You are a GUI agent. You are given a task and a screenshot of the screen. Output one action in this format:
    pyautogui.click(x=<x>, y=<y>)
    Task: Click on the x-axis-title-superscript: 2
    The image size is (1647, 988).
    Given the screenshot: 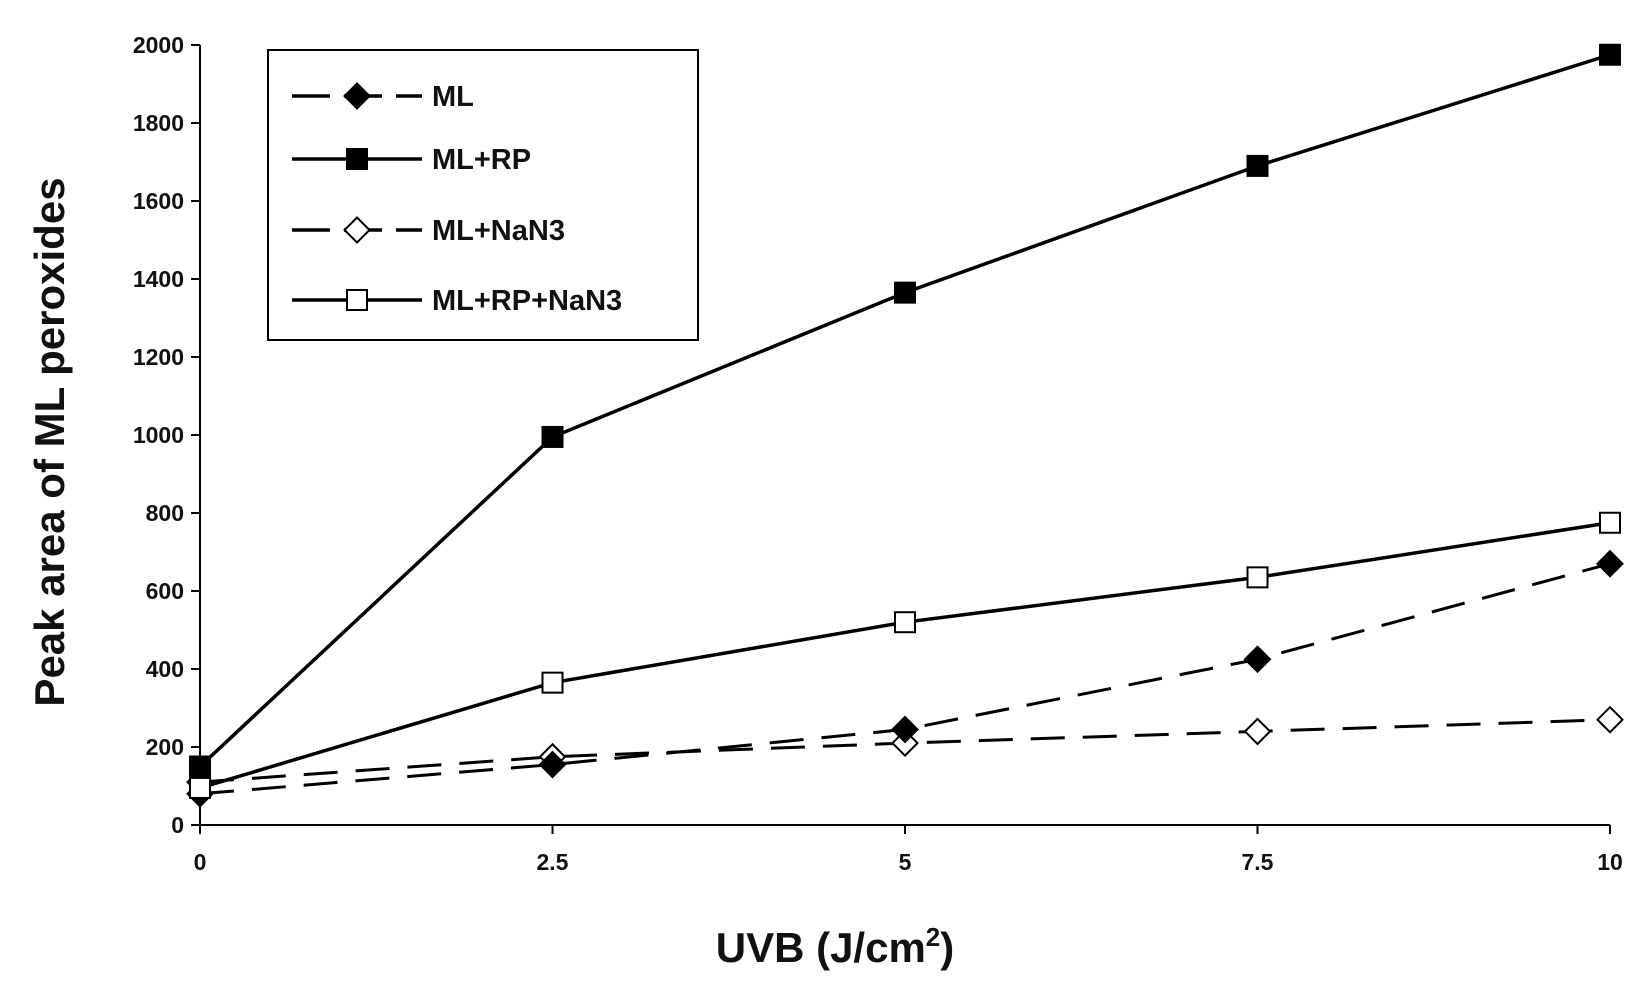 What is the action you would take?
    pyautogui.click(x=933, y=937)
    